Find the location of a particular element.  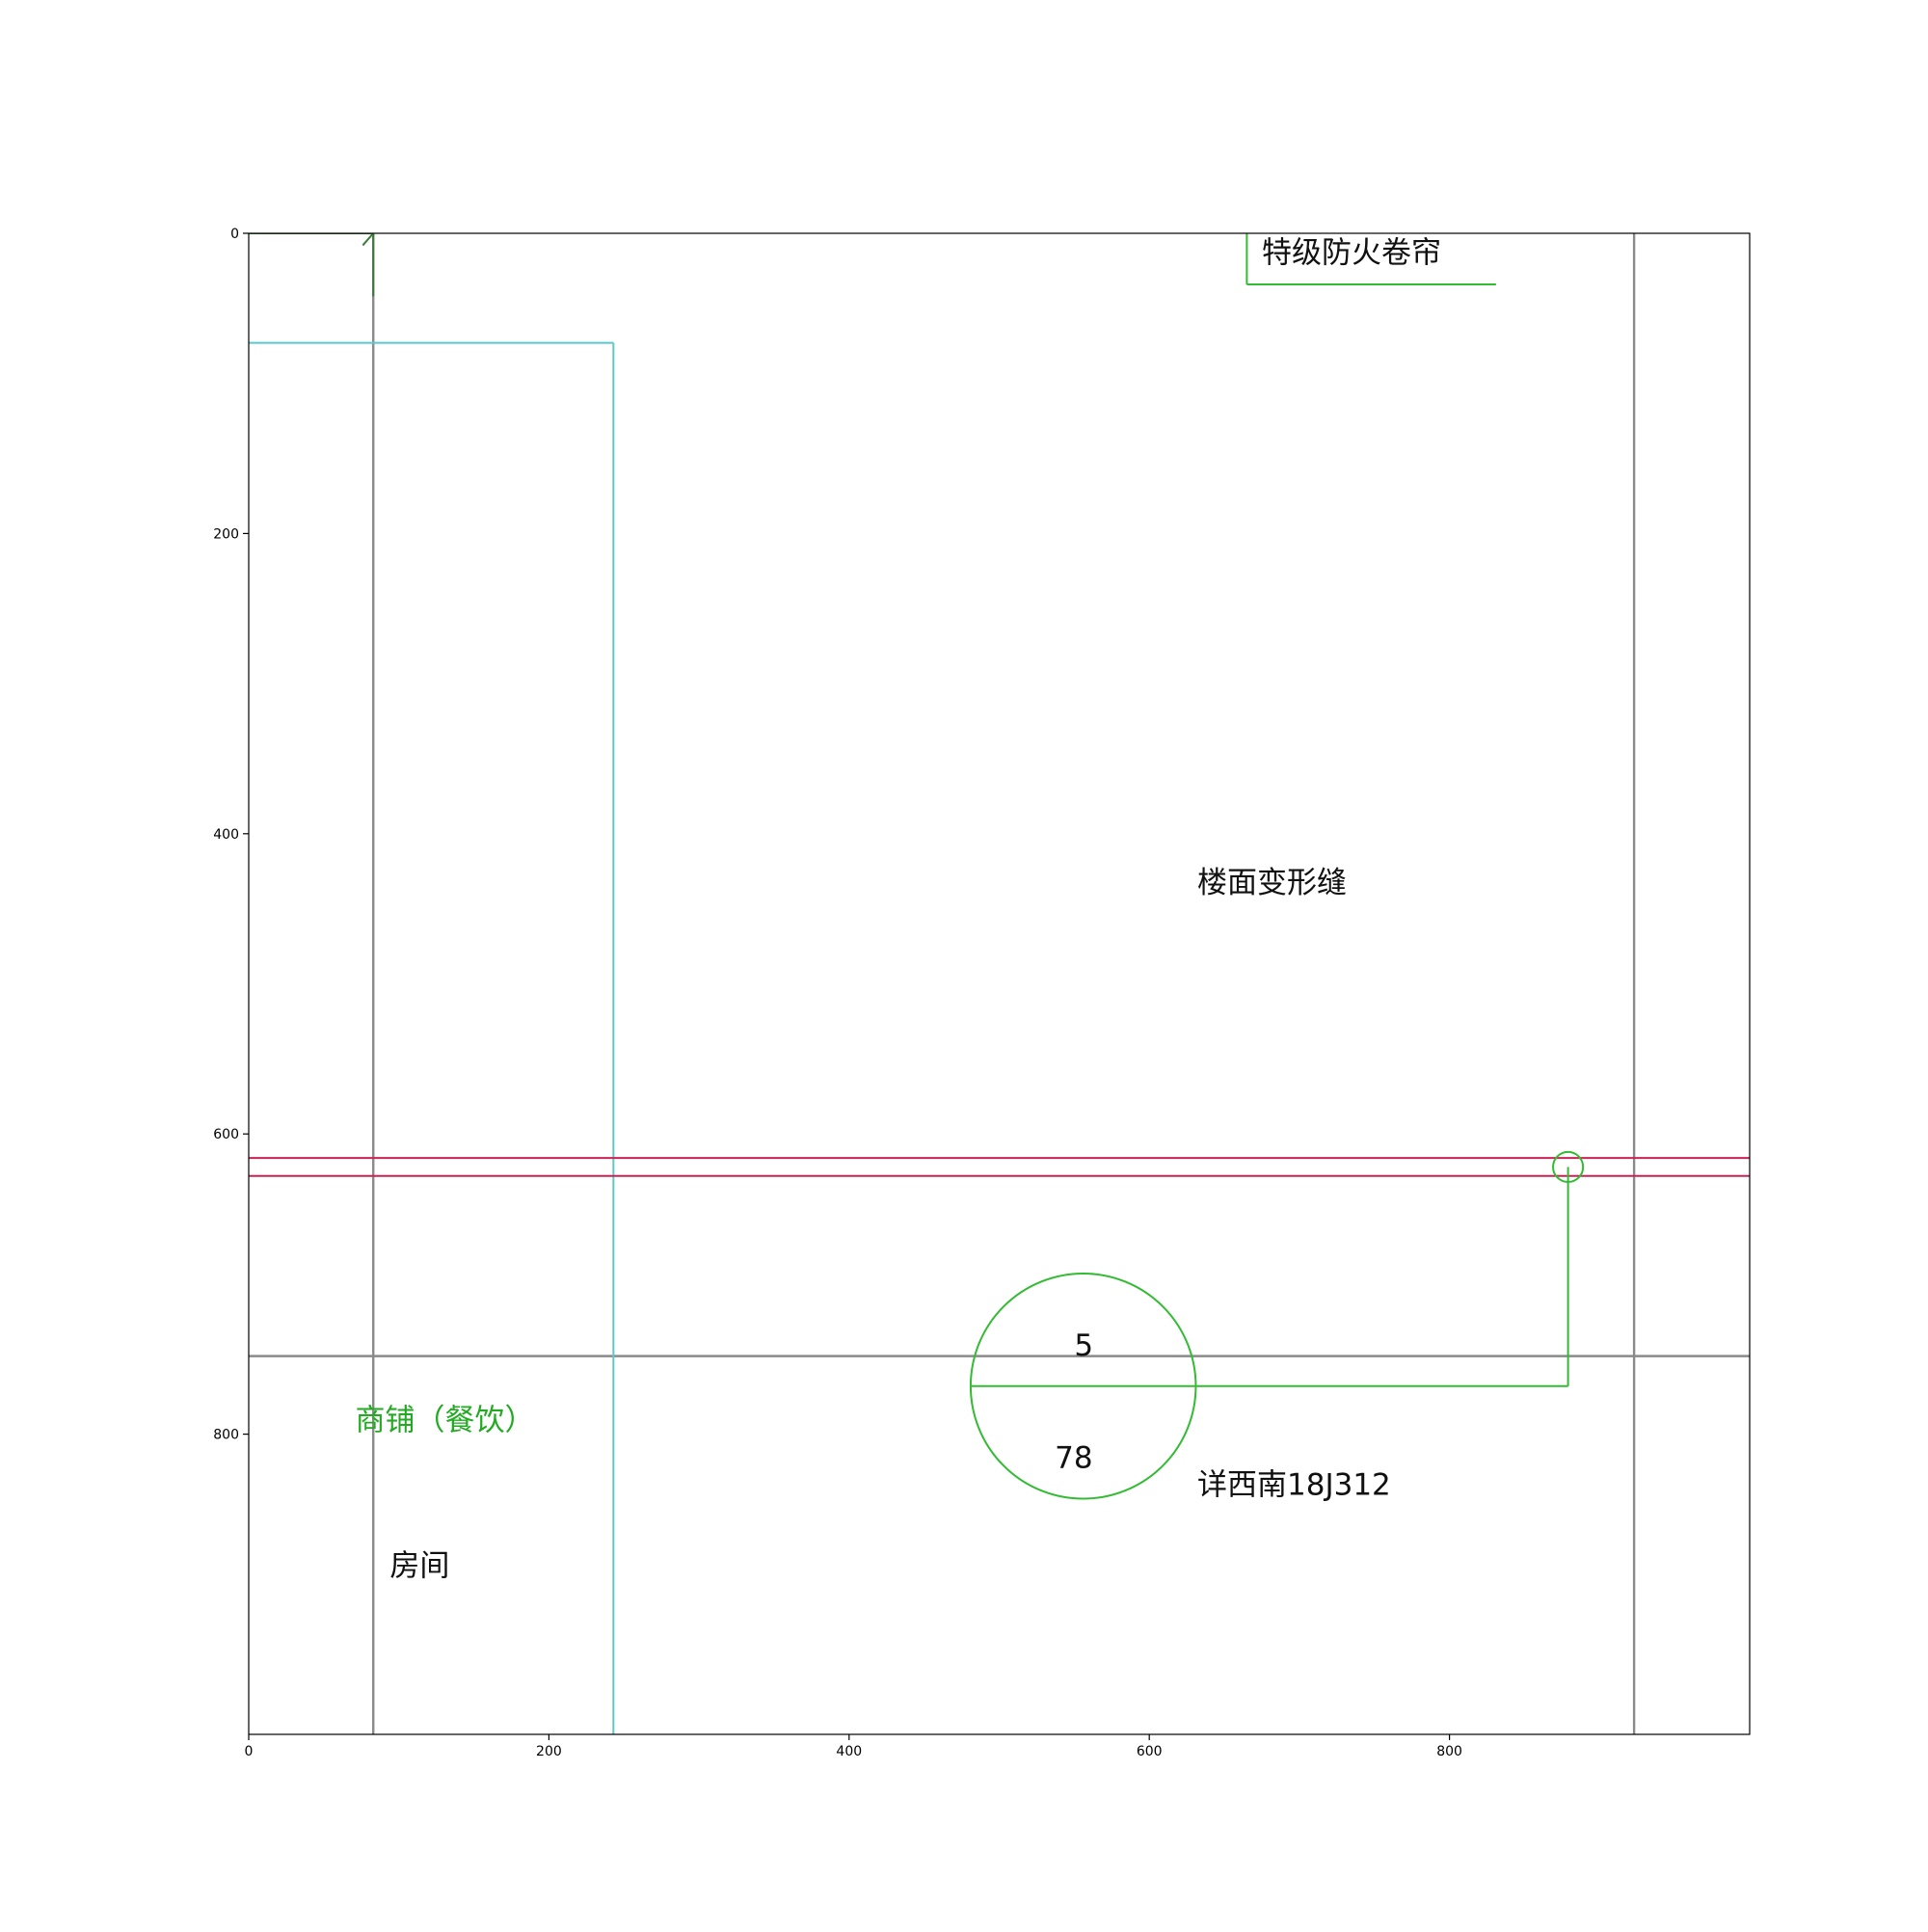

y-tick-label: 800 is located at coordinates (226, 1436).